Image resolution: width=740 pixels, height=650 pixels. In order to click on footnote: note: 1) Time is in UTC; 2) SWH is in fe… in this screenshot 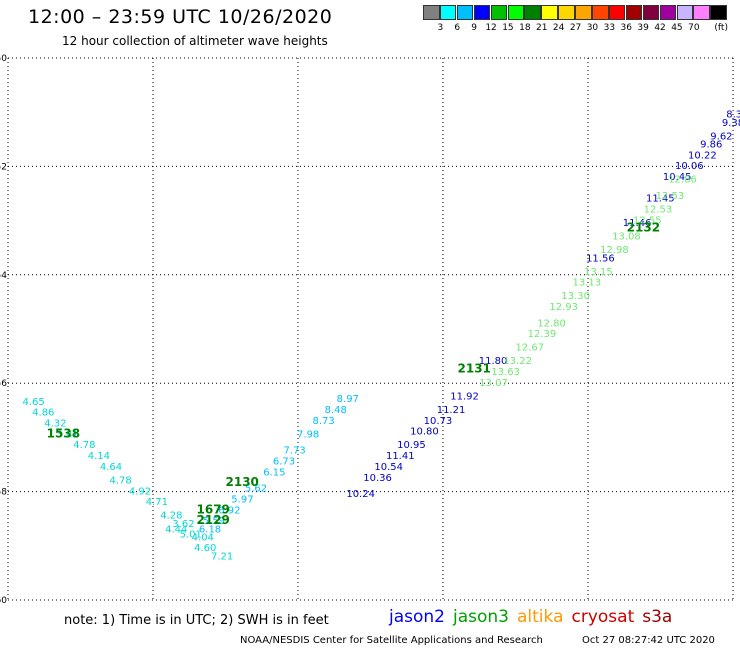, I will do `click(196, 620)`.